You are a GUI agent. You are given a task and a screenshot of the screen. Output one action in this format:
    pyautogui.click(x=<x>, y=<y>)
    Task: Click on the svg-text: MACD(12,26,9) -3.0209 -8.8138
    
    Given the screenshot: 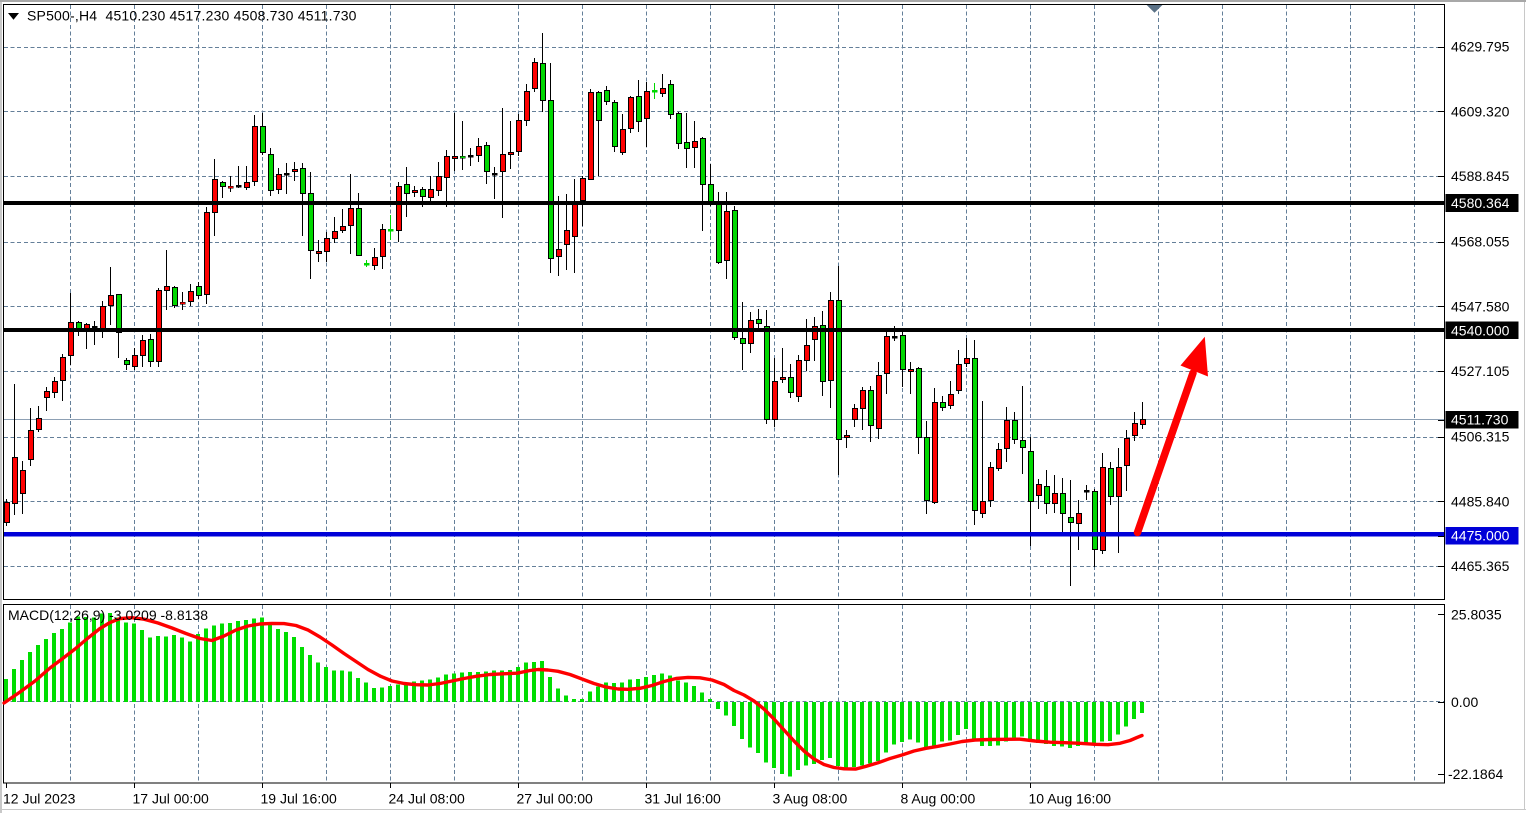 What is the action you would take?
    pyautogui.click(x=108, y=615)
    